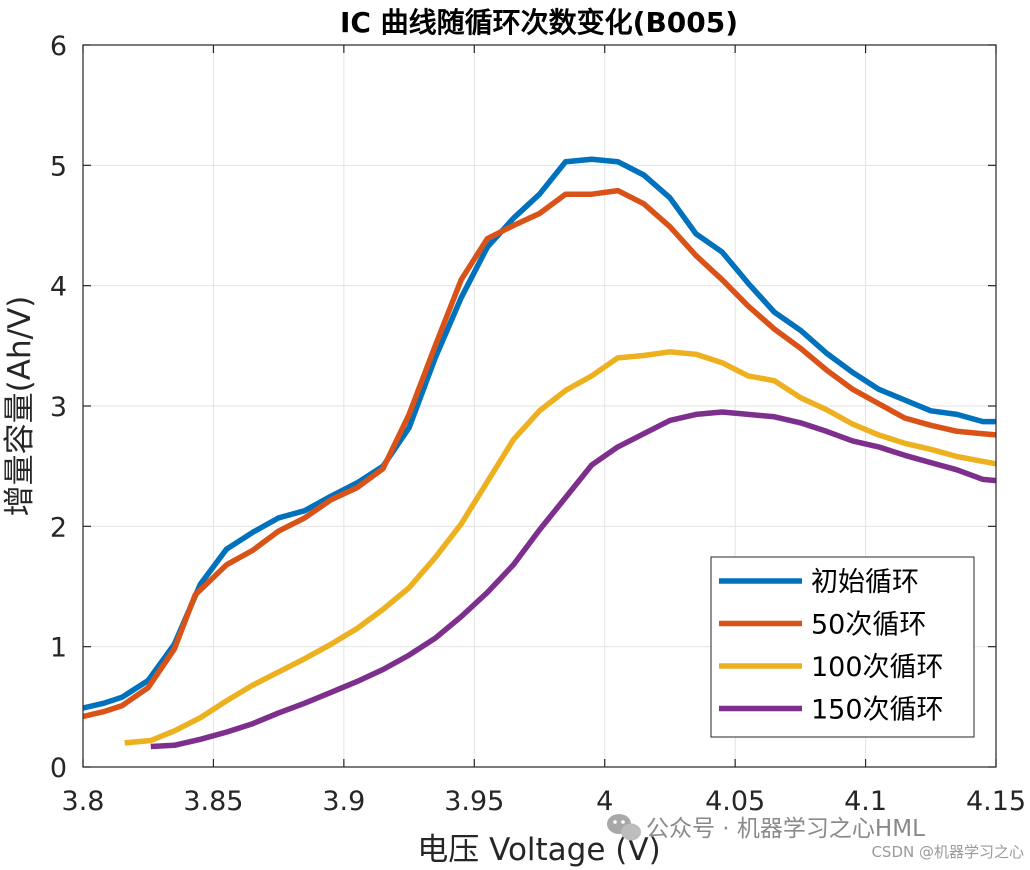 The width and height of the screenshot is (1030, 870). Describe the element at coordinates (785, 829) in the screenshot. I see `watermark-main-text: 公众号 · 机器学习之心HML` at that location.